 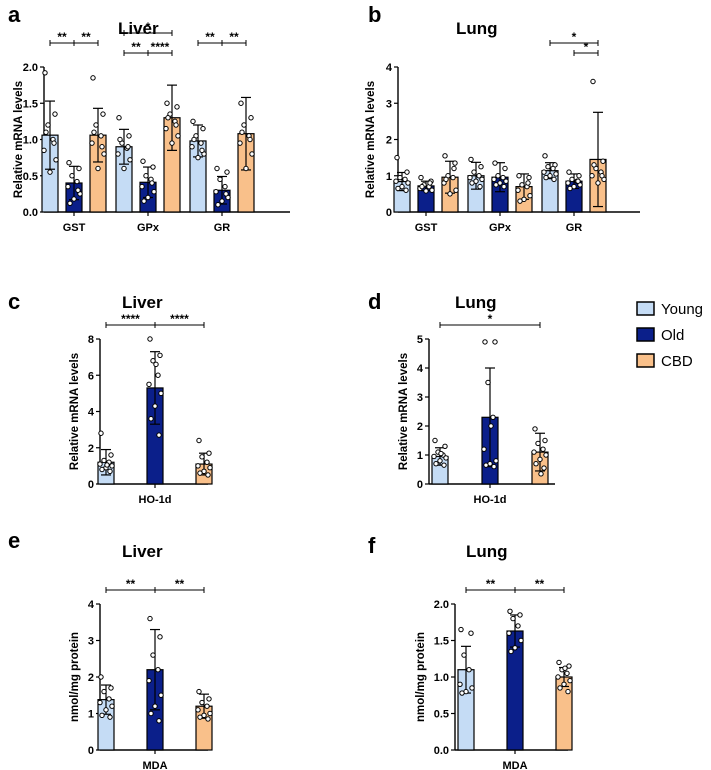 I want to click on panel-letter: c, so click(x=14, y=301).